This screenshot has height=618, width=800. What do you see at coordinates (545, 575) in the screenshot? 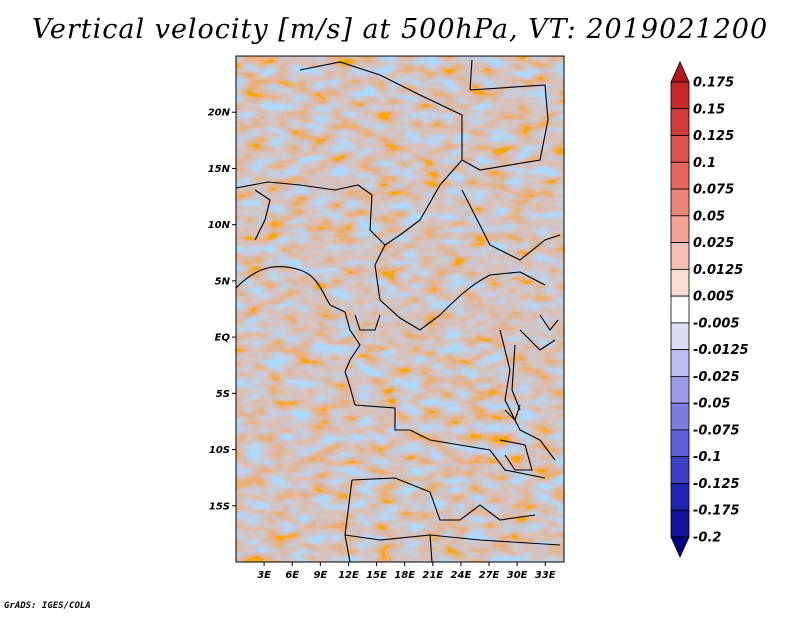
I see `lon-tick-label: 33E` at bounding box center [545, 575].